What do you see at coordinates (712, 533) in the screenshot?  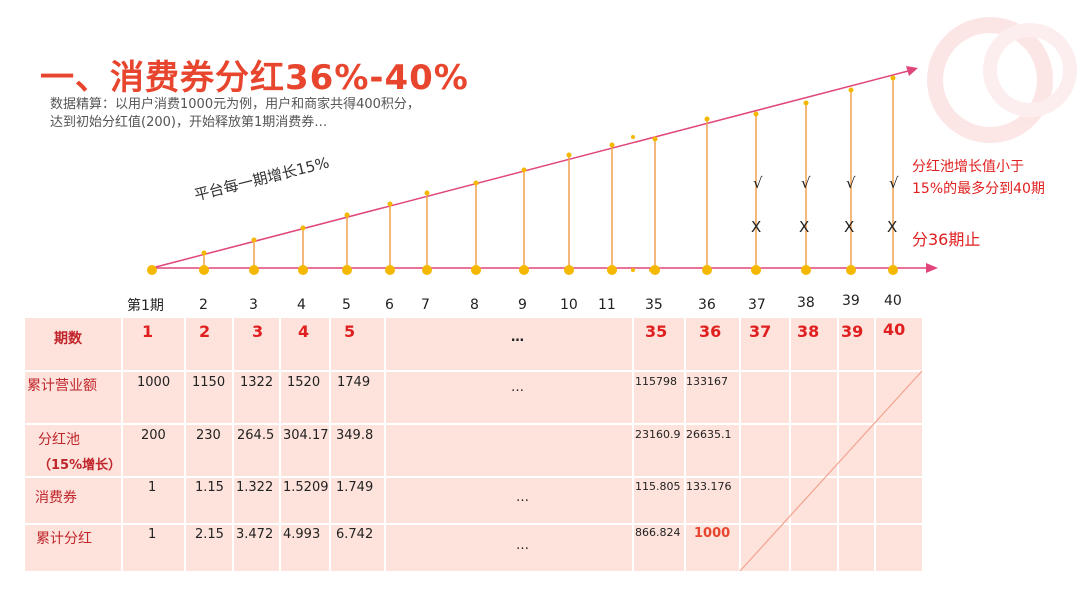 I see `table-cell-highlight: 1000` at bounding box center [712, 533].